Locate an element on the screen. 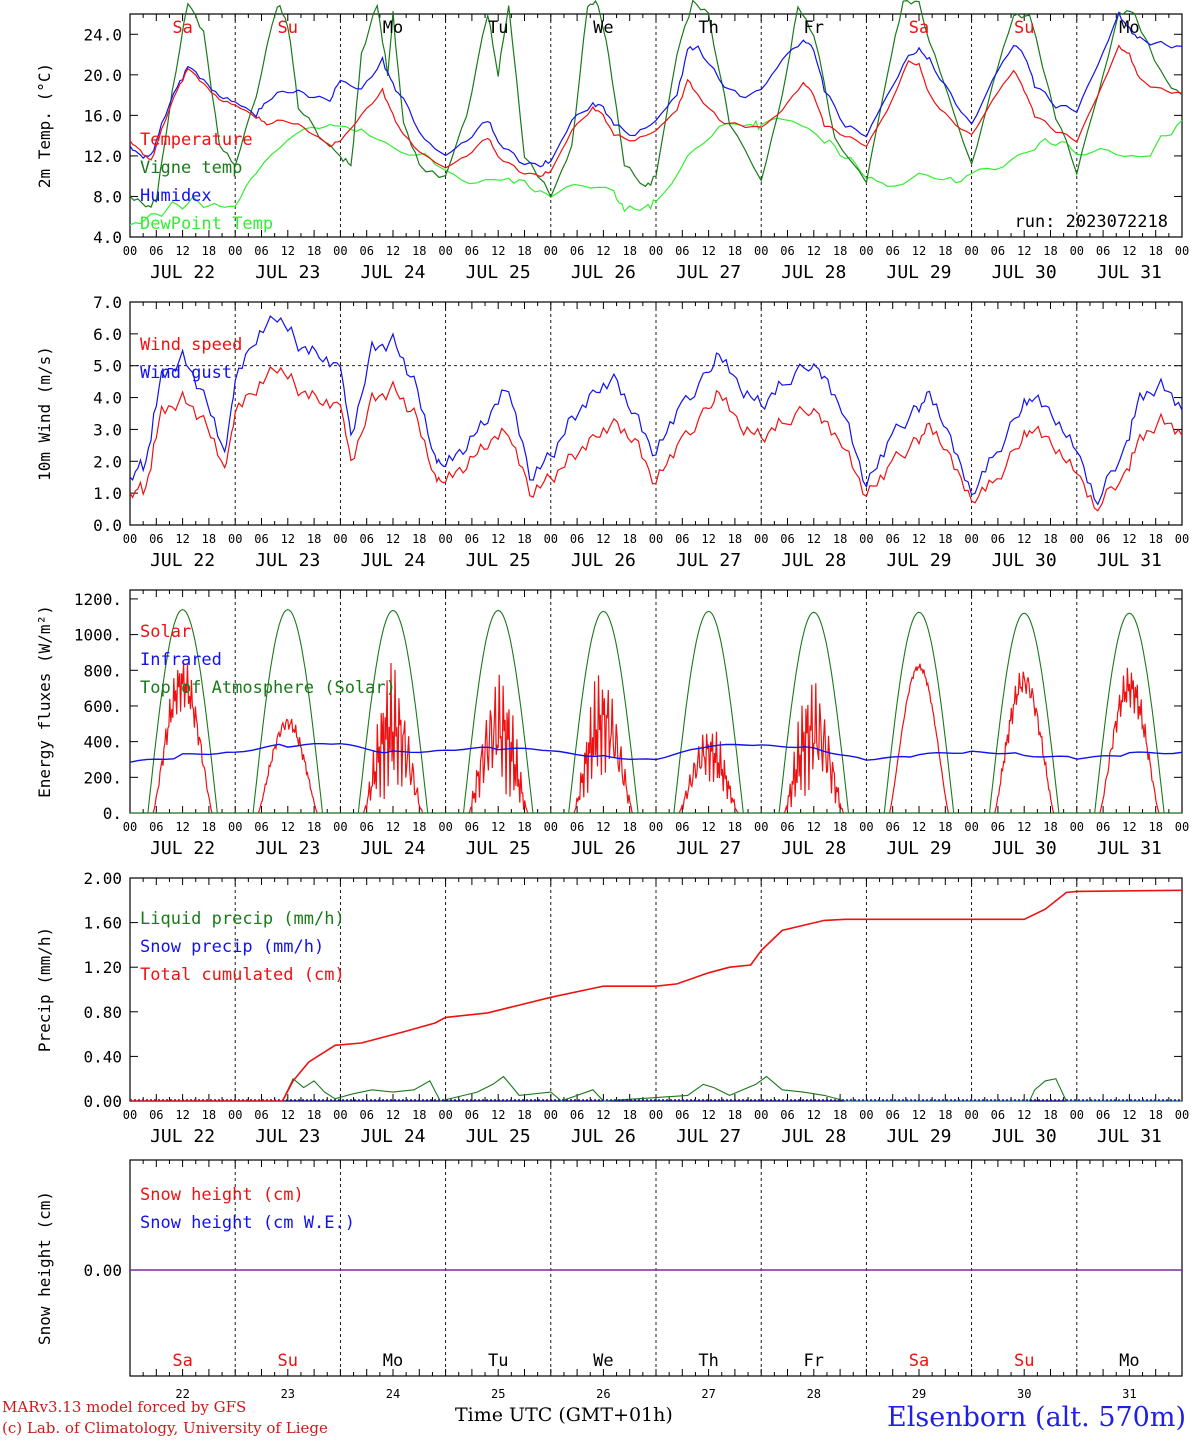  y-tick-label: 2.00 is located at coordinates (102, 878).